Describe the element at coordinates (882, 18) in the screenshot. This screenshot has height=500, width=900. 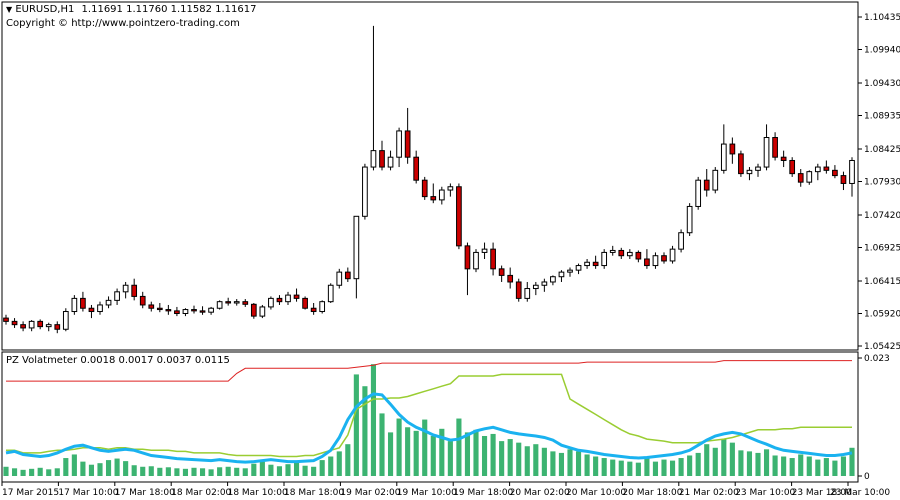
I see `price-axis-label: 1.10435` at that location.